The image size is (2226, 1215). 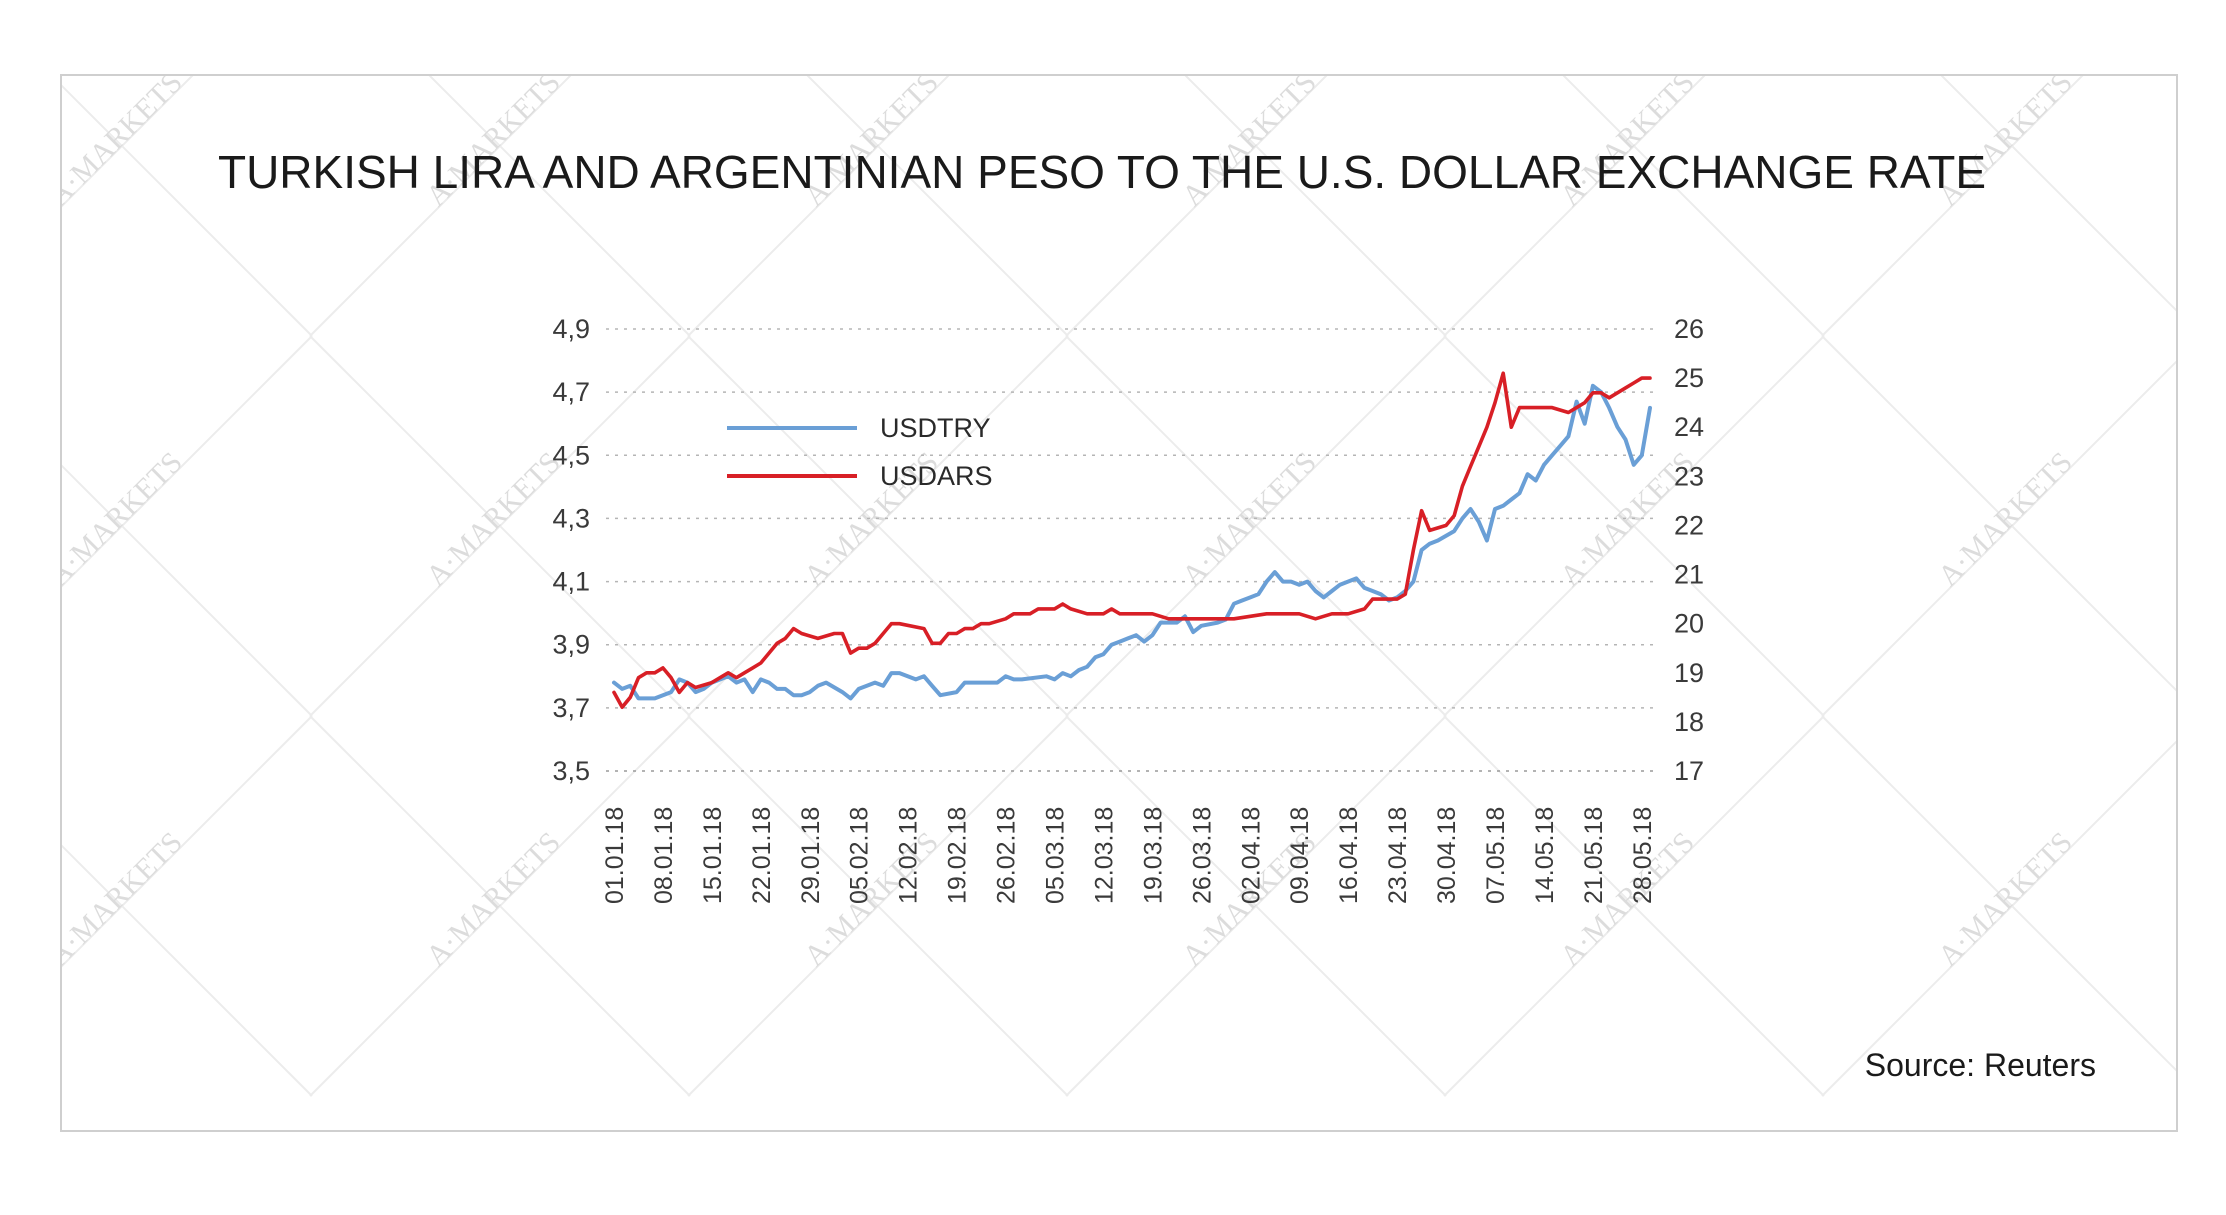 I want to click on x-tick-label: 26.03.18, so click(x=1202, y=855).